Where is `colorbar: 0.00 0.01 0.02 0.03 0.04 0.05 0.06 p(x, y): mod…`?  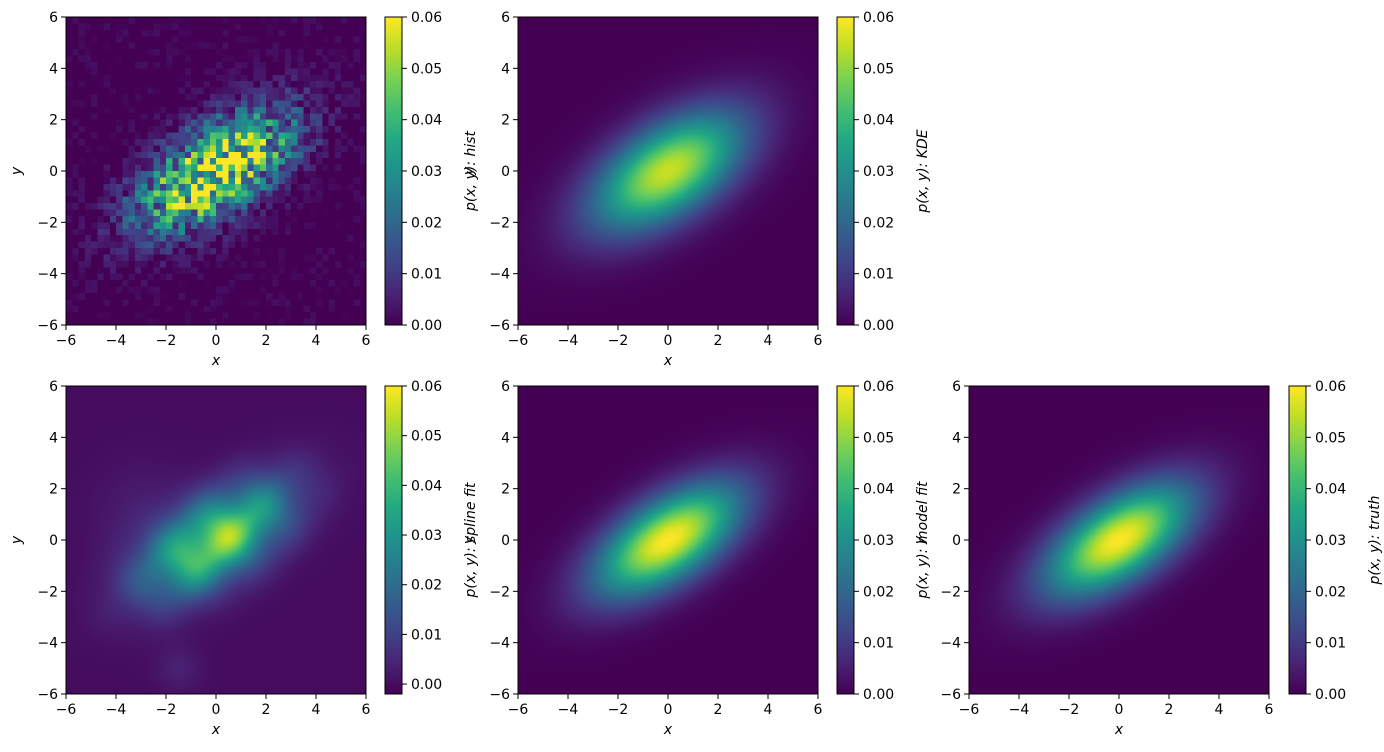
colorbar: 0.00 0.01 0.02 0.03 0.04 0.05 0.06 p(x, y): mod… is located at coordinates (883, 541).